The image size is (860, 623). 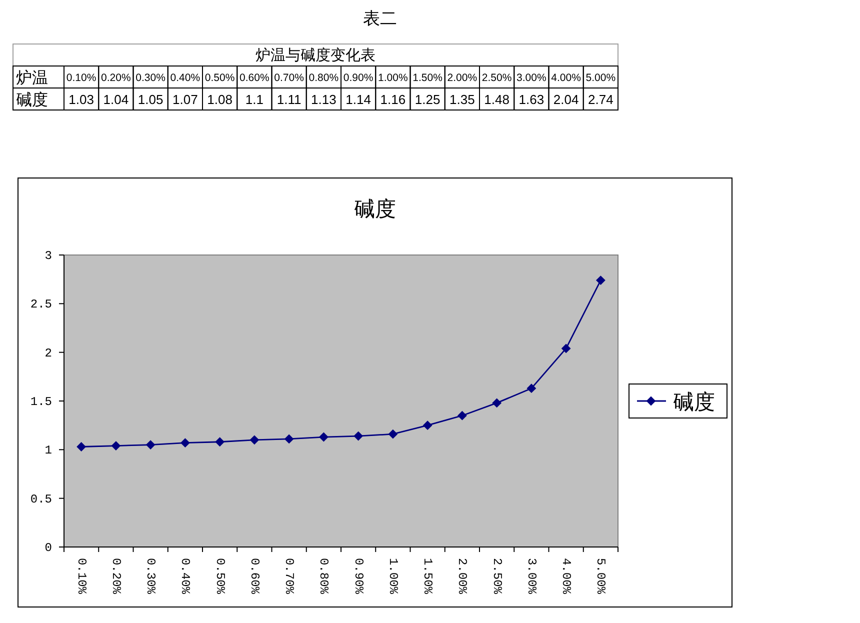 I want to click on ytick: 2.5, so click(x=41, y=305).